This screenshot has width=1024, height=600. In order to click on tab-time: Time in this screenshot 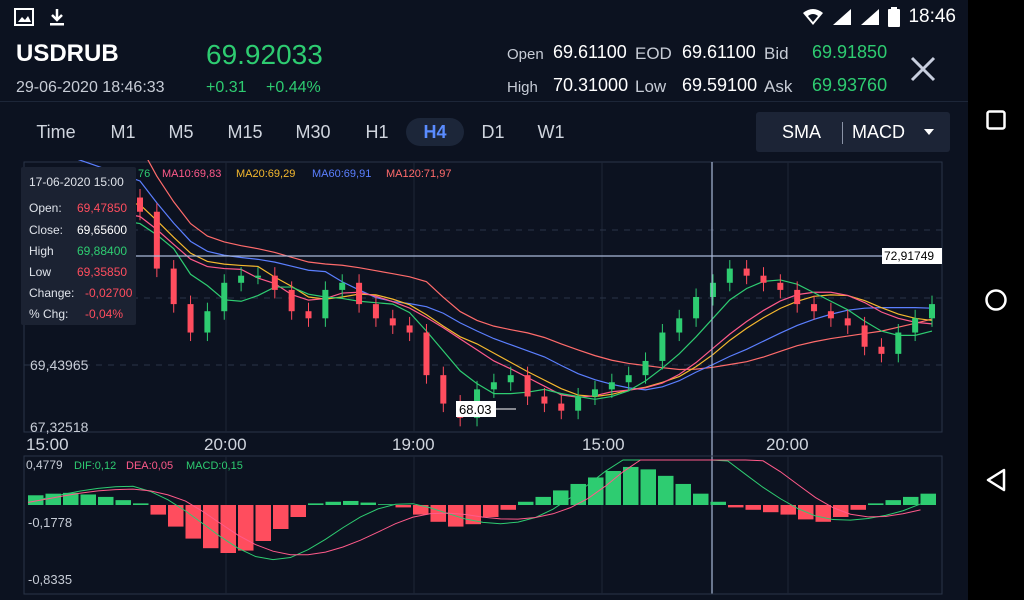, I will do `click(56, 131)`.